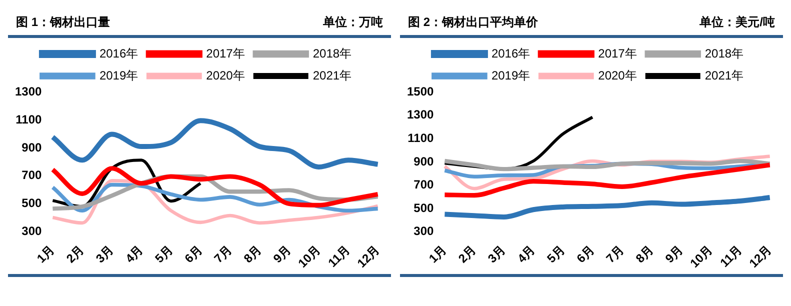 Image resolution: width=791 pixels, height=306 pixels. Describe the element at coordinates (420, 91) in the screenshot. I see `y-tick-label: 1500` at that location.